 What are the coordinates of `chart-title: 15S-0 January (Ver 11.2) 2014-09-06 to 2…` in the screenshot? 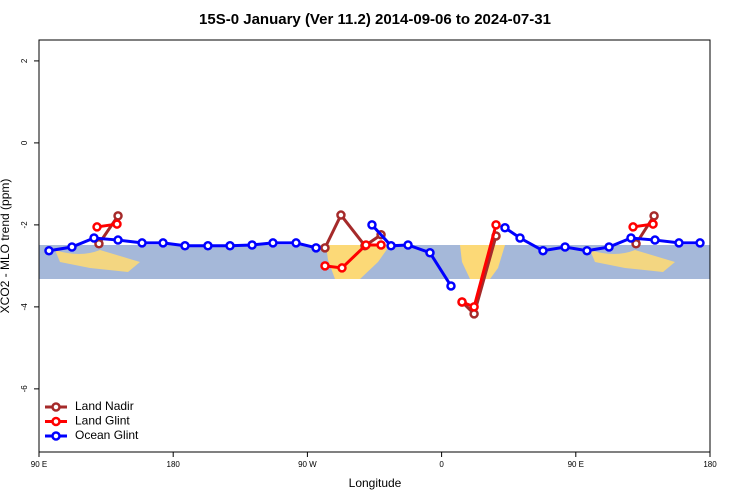 It's located at (375, 19).